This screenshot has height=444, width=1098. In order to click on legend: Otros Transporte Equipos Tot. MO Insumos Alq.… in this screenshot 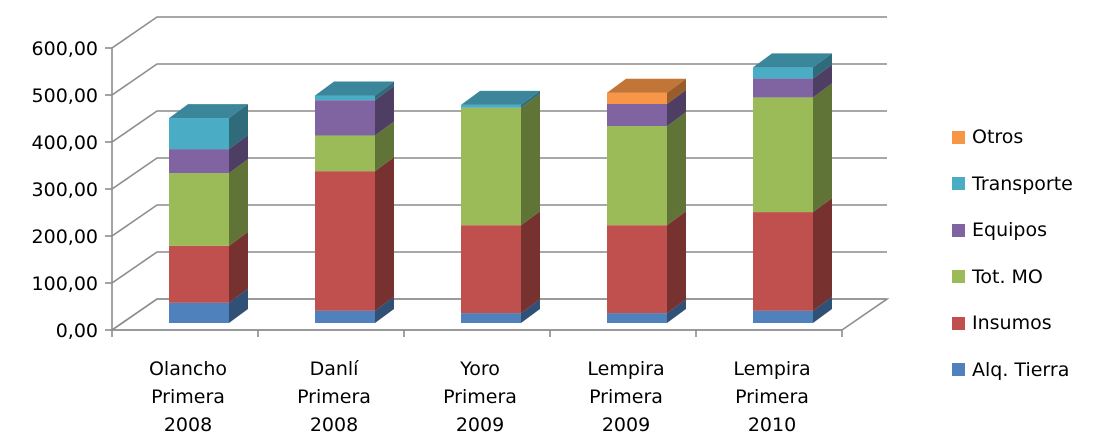, I will do `click(1025, 253)`.